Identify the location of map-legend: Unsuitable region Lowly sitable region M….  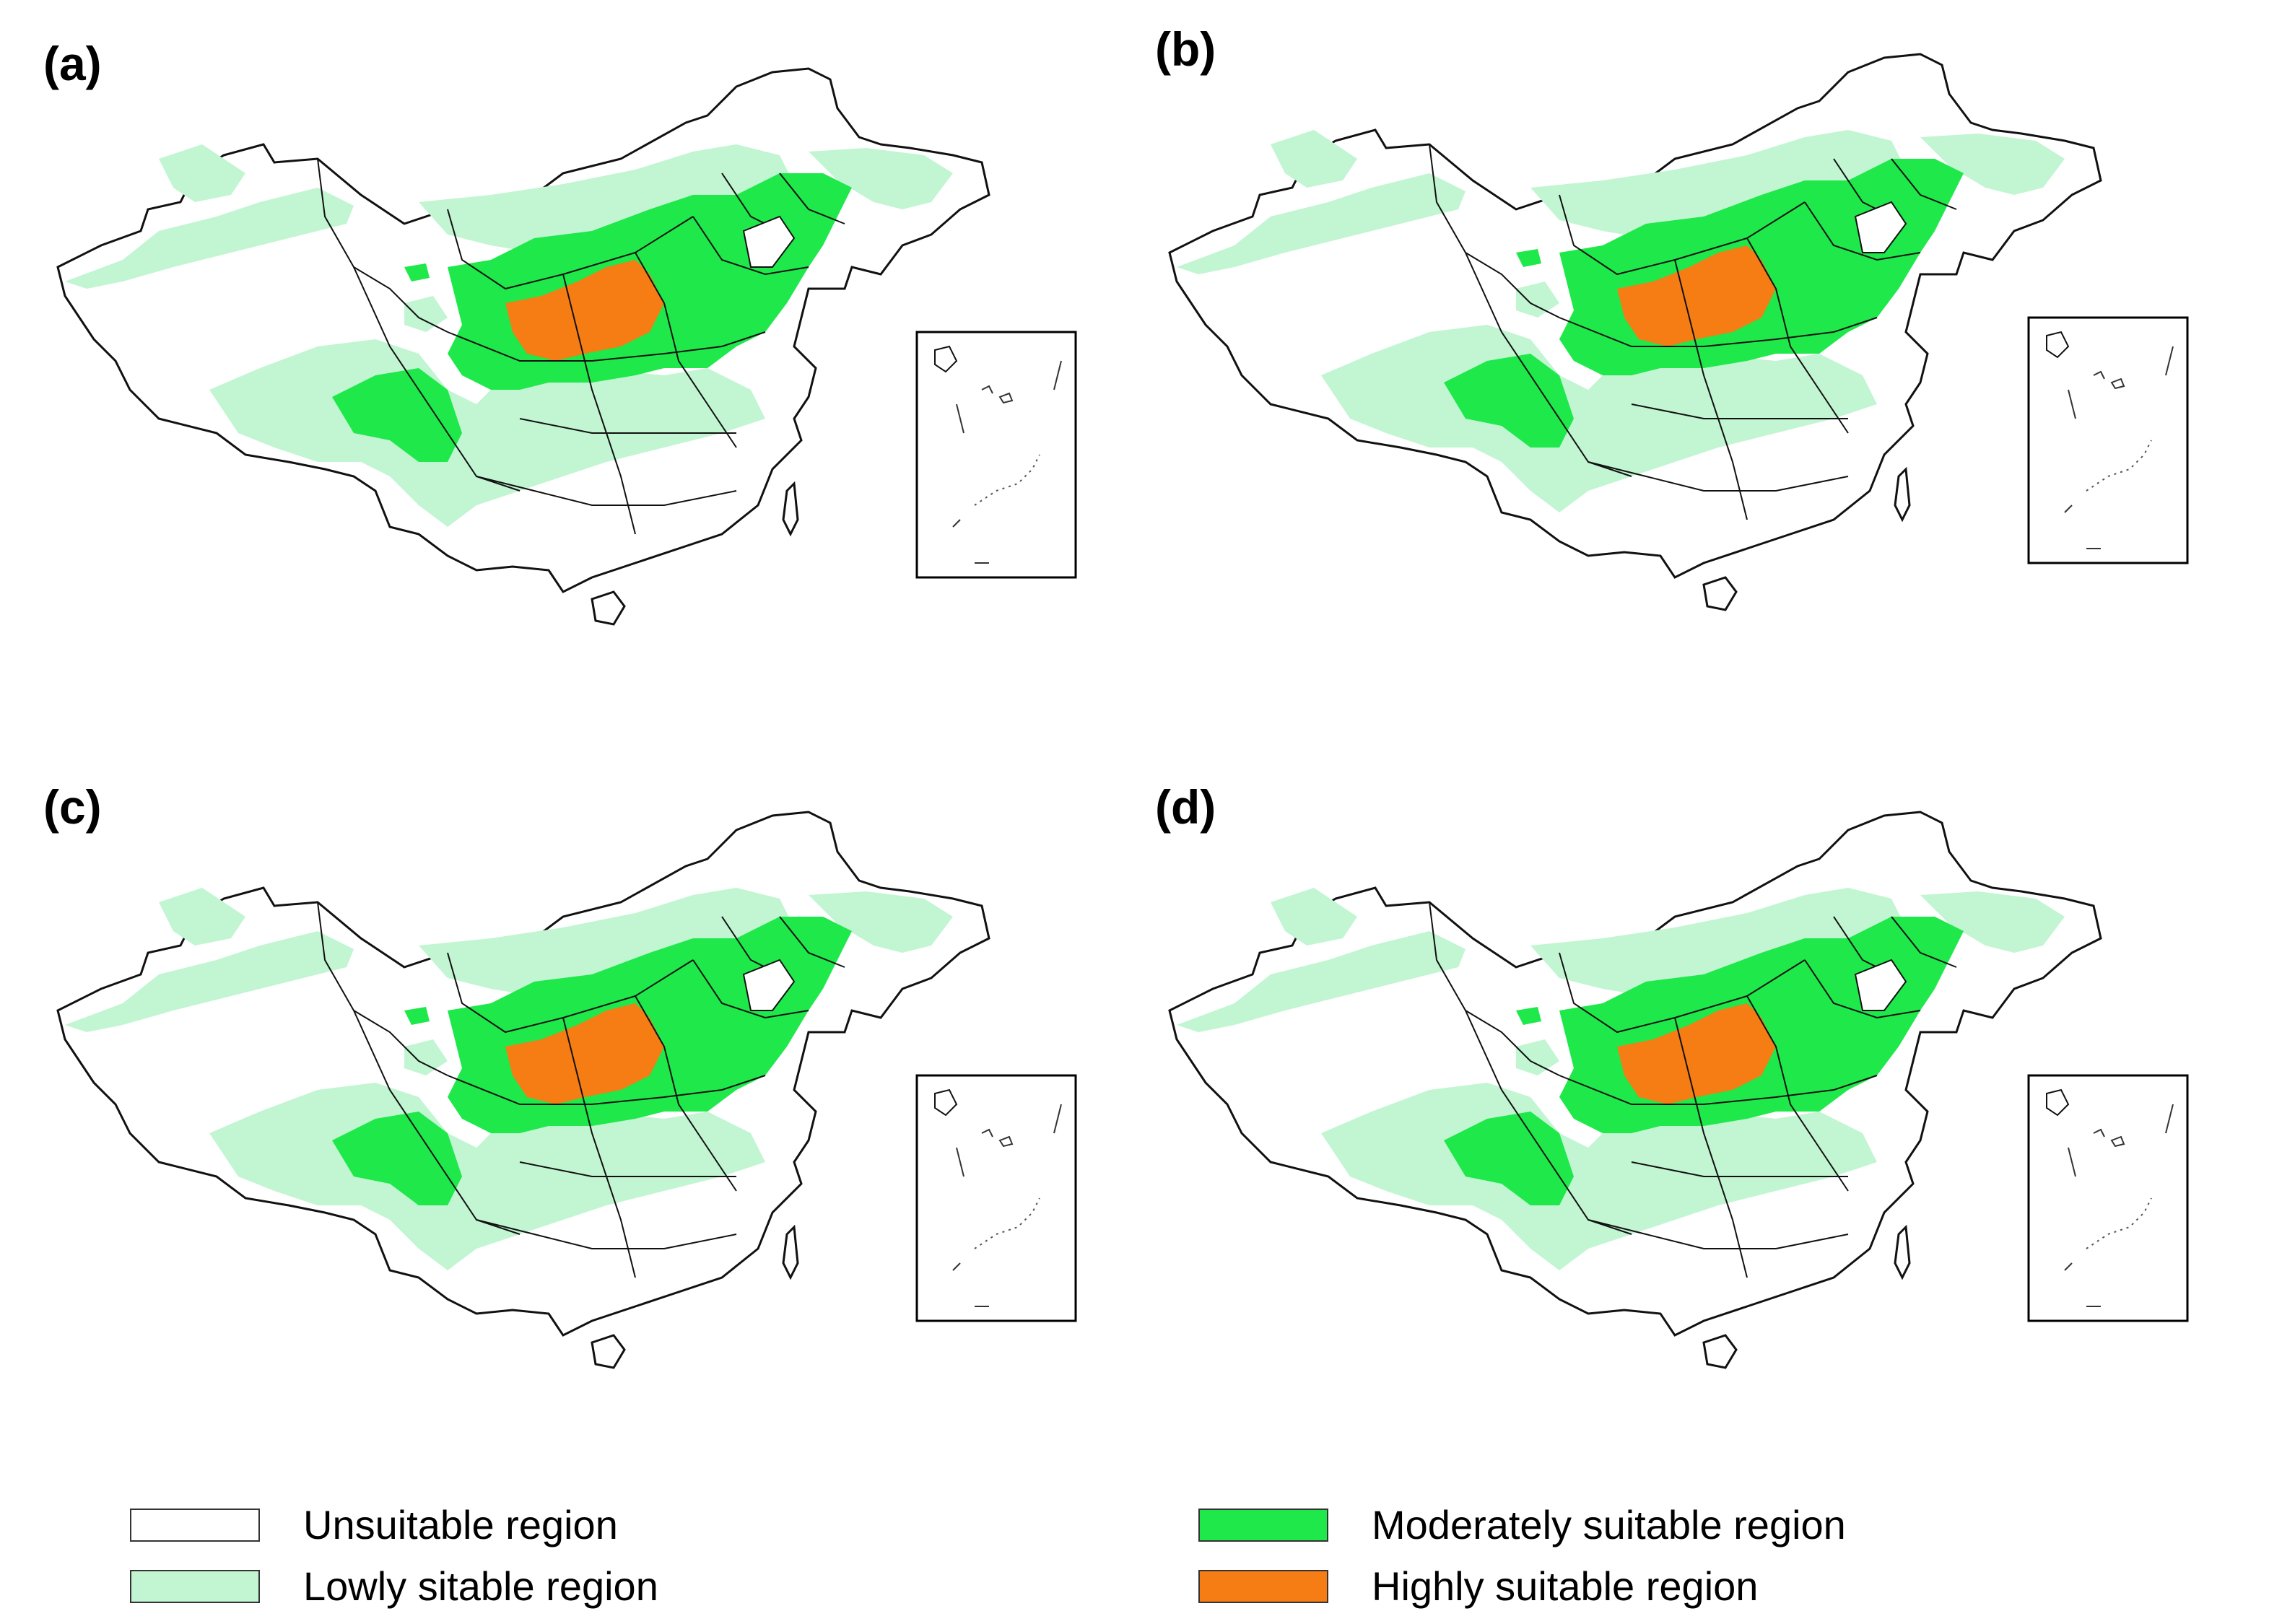
(1141, 1548).